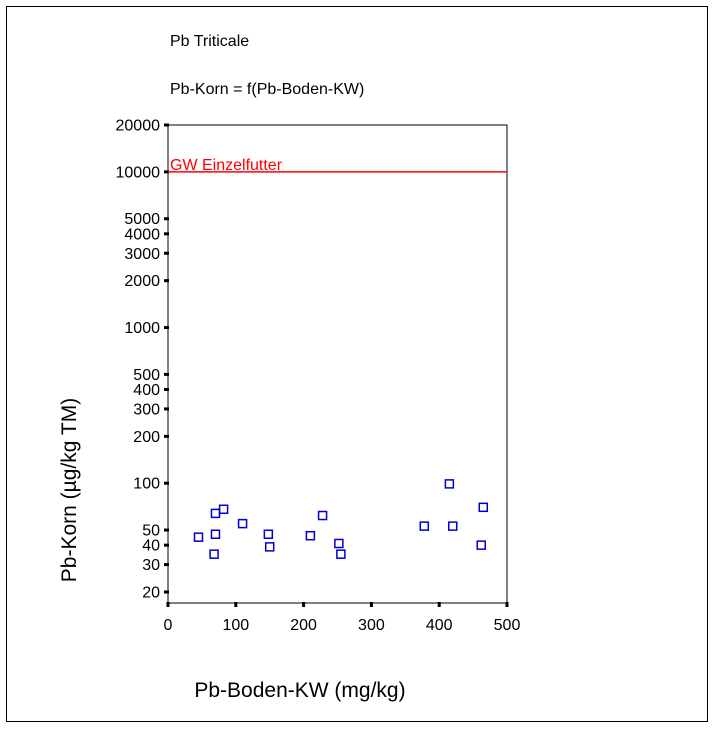 The width and height of the screenshot is (717, 731). What do you see at coordinates (146, 484) in the screenshot?
I see `y-tick-label: 100` at bounding box center [146, 484].